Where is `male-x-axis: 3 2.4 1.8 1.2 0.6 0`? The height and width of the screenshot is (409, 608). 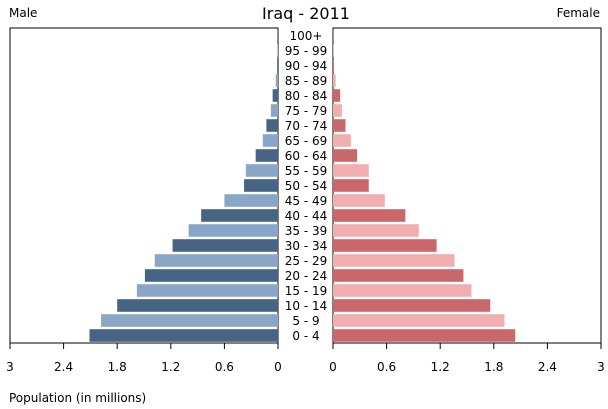 male-x-axis: 3 2.4 1.8 1.2 0.6 0 is located at coordinates (144, 358).